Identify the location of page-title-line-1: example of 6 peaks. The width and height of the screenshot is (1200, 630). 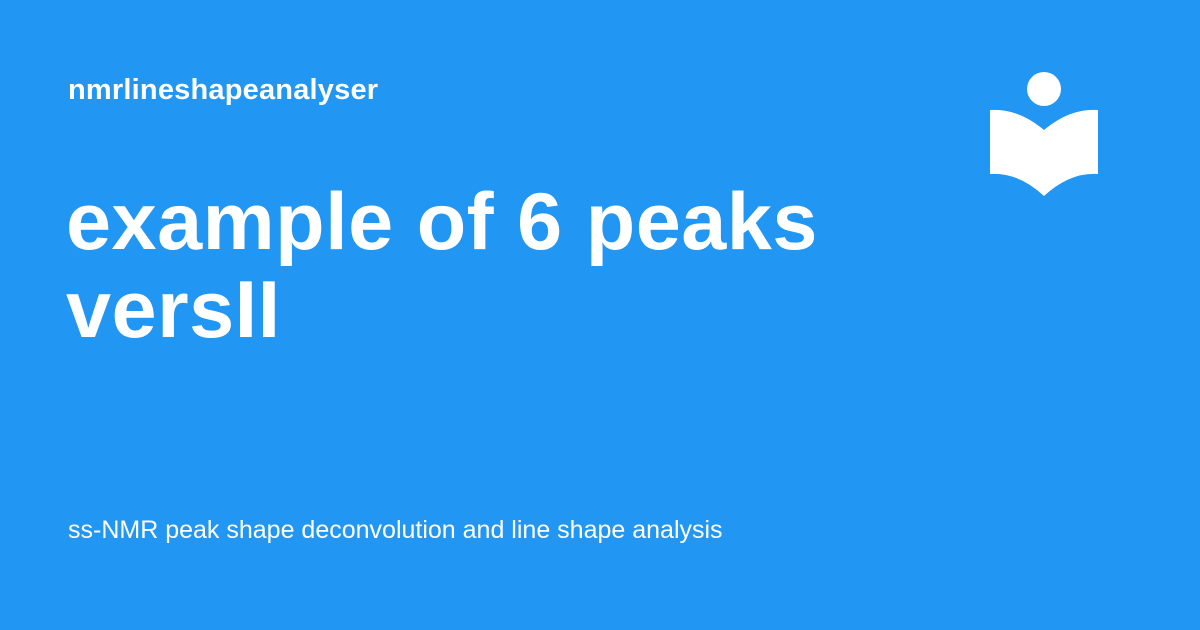
(442, 222).